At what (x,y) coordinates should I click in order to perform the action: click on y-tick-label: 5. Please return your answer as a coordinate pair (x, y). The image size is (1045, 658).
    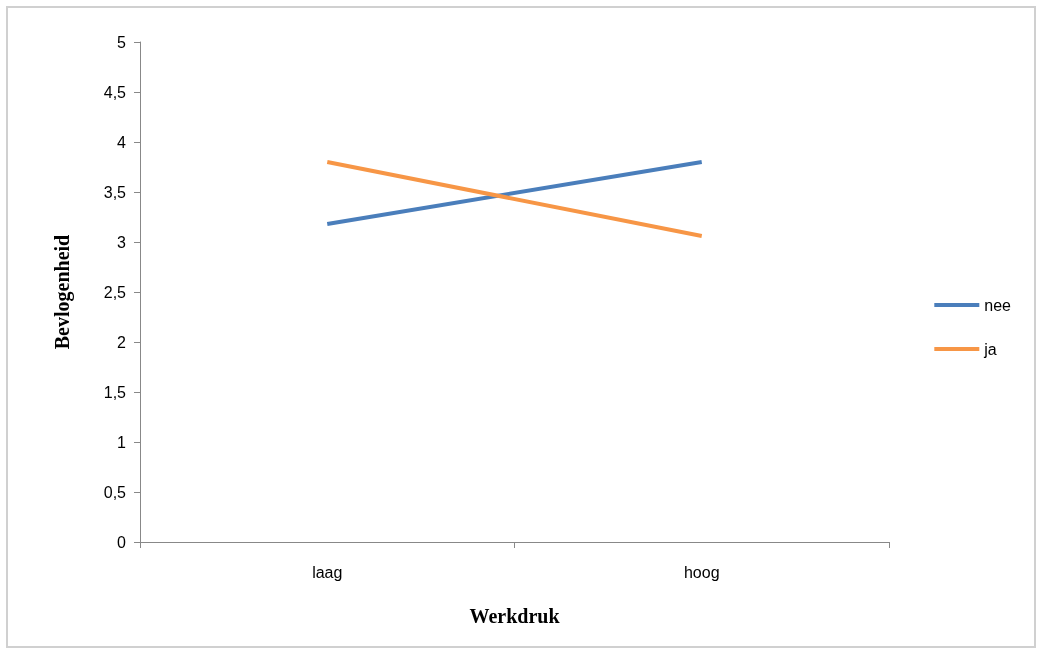
    Looking at the image, I should click on (122, 42).